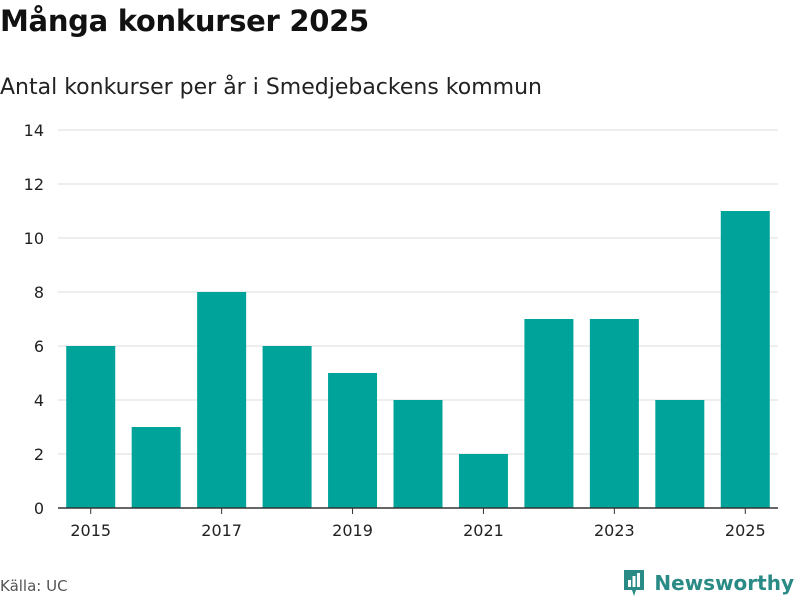 Image resolution: width=800 pixels, height=600 pixels. I want to click on y-tick-label: 8, so click(39, 292).